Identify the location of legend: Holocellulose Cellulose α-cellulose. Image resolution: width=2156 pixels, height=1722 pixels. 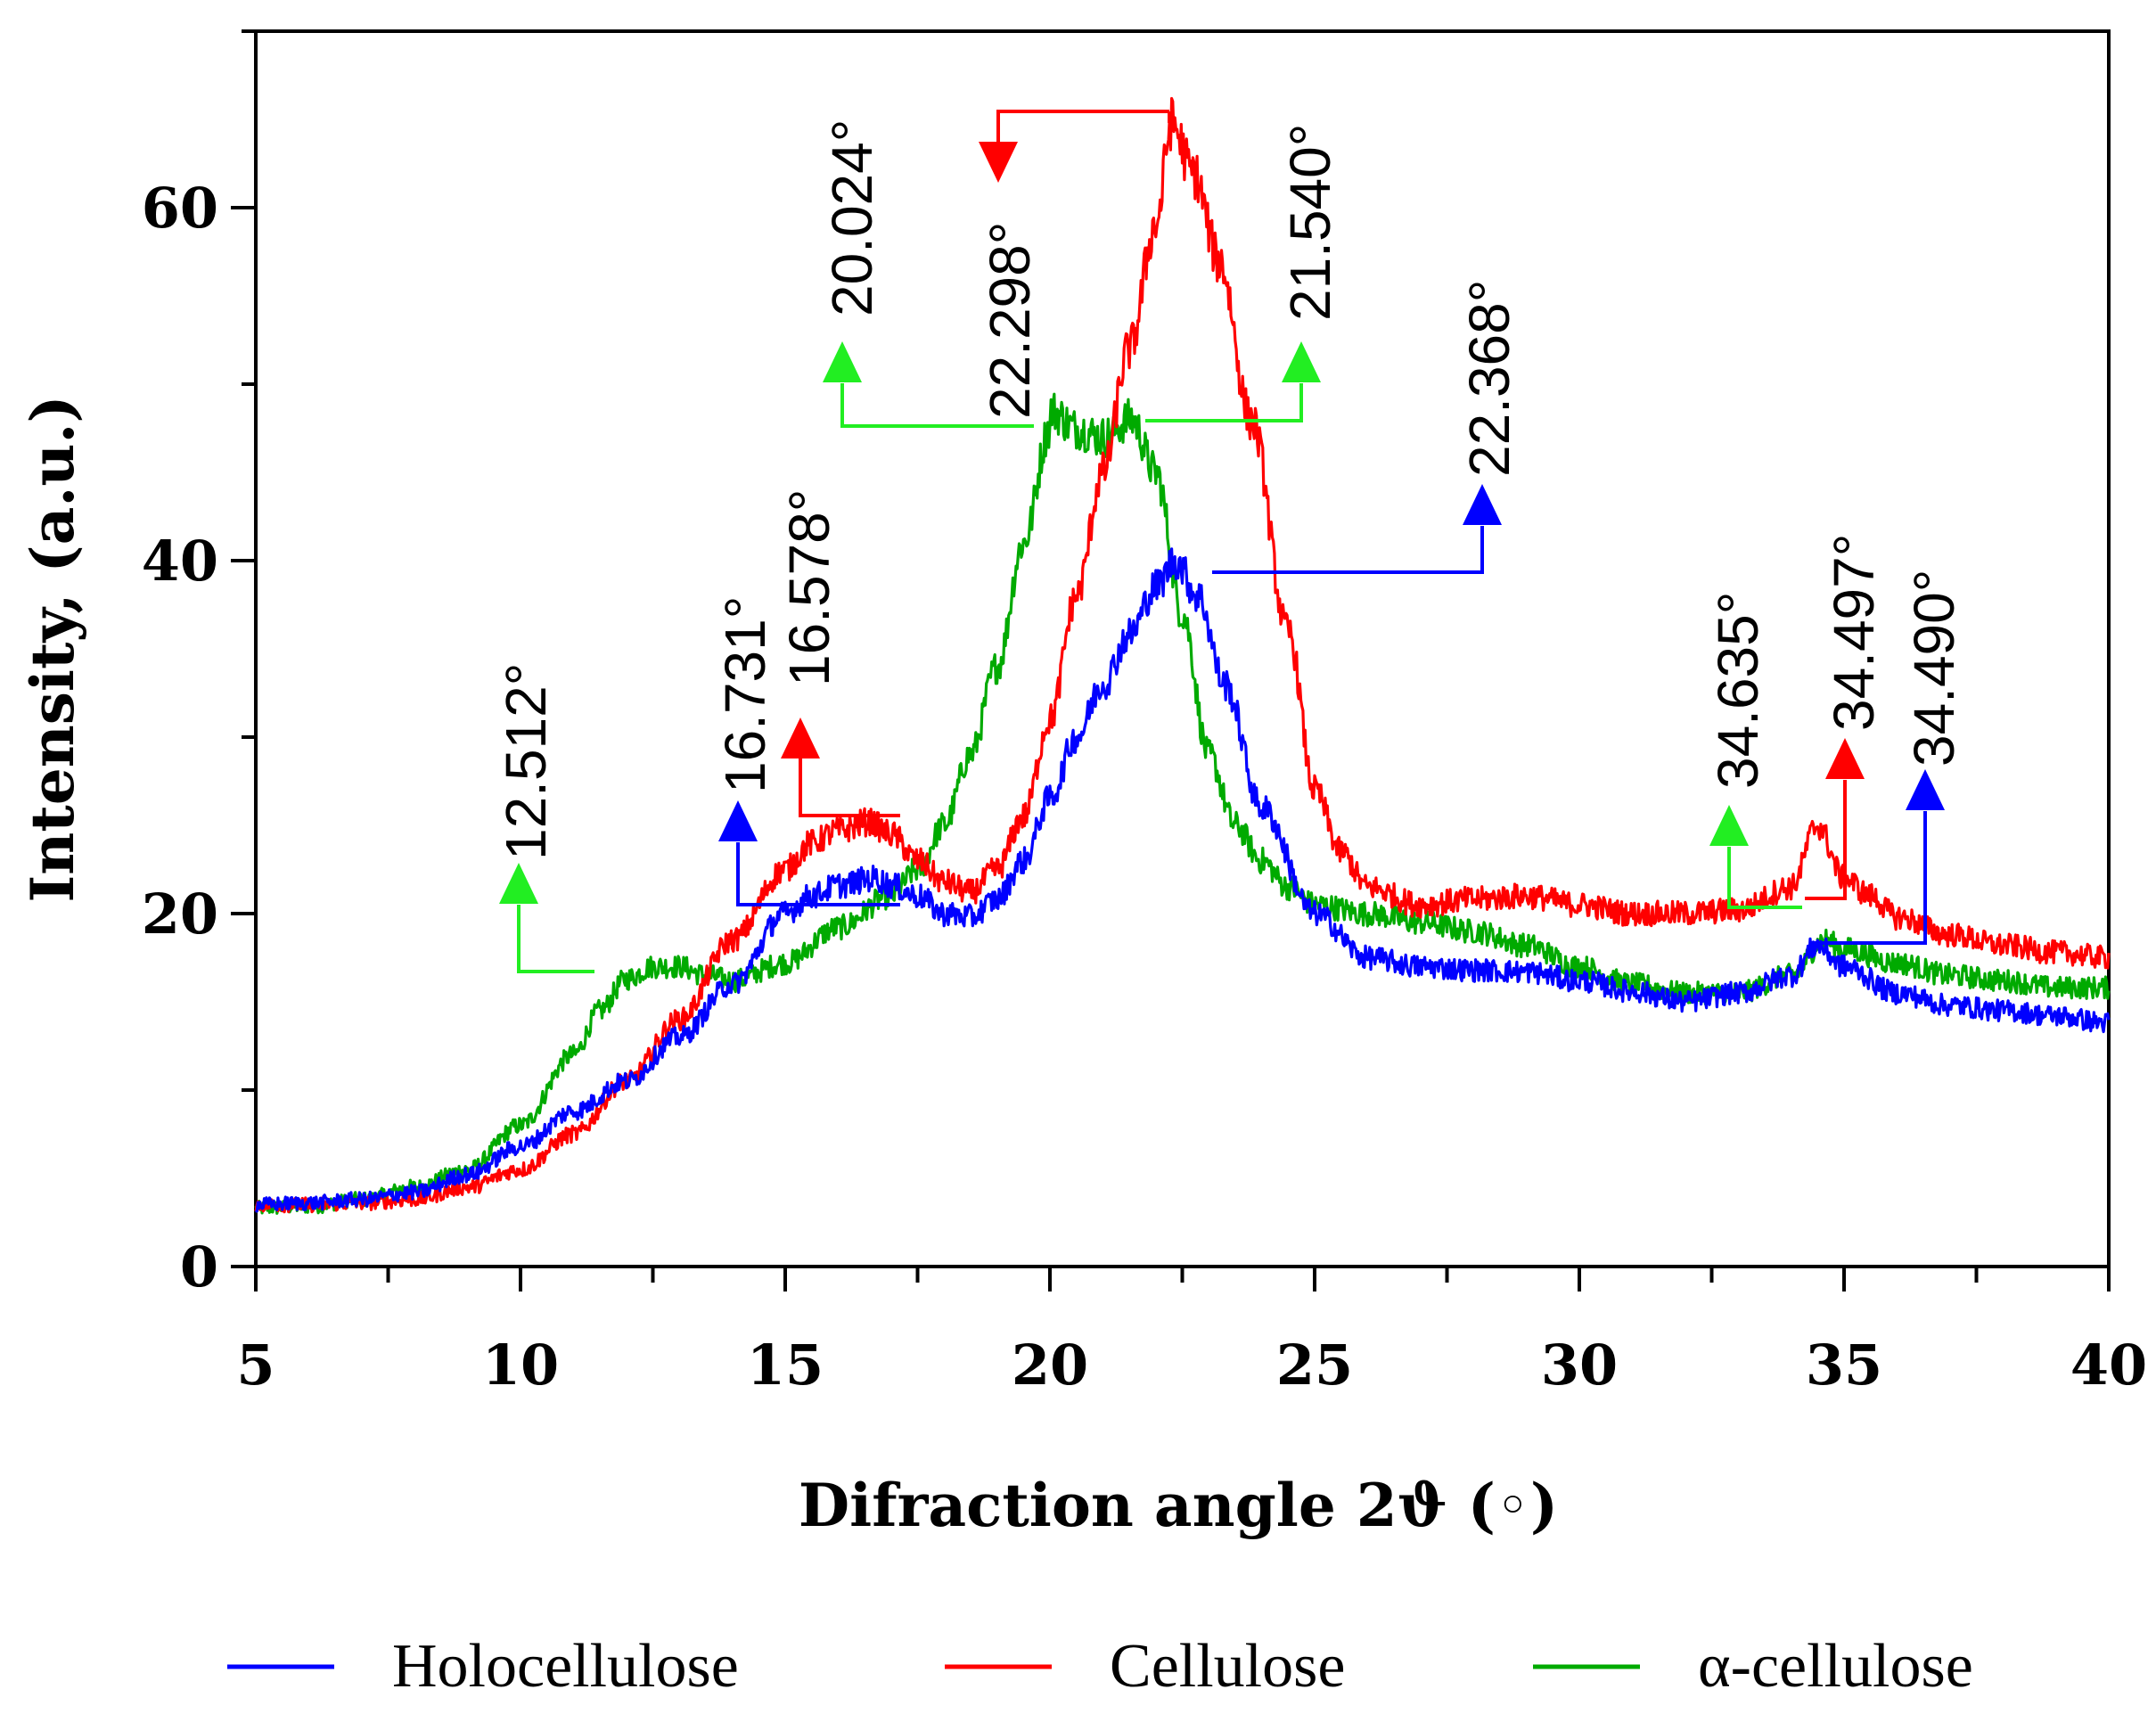
(1100, 1667).